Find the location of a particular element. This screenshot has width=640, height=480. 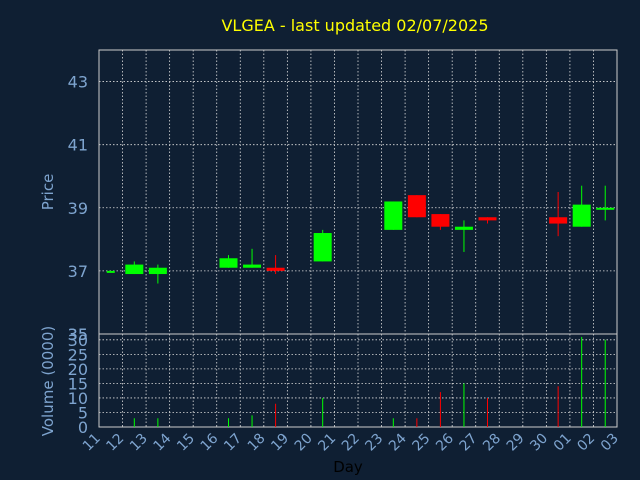

chart-title: VLGEA - last updated 02/07/2025 is located at coordinates (354, 25).